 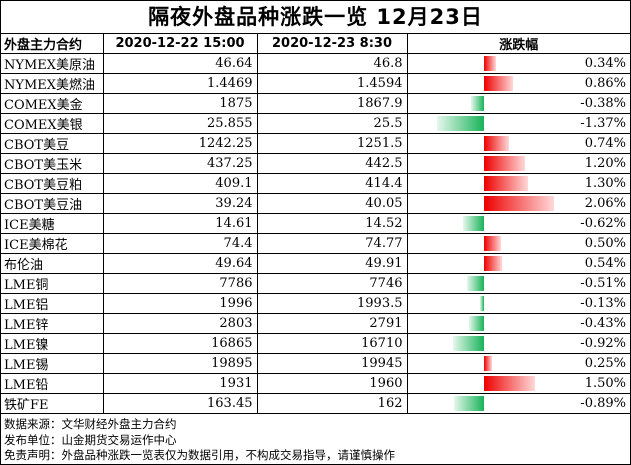 What do you see at coordinates (180, 363) in the screenshot?
I see `prev-price: 19895` at bounding box center [180, 363].